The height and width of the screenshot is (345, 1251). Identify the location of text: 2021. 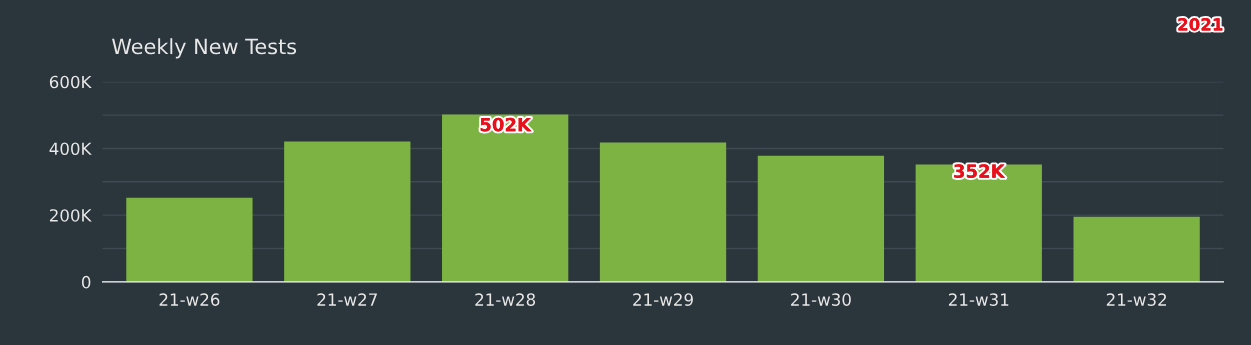
(1200, 24).